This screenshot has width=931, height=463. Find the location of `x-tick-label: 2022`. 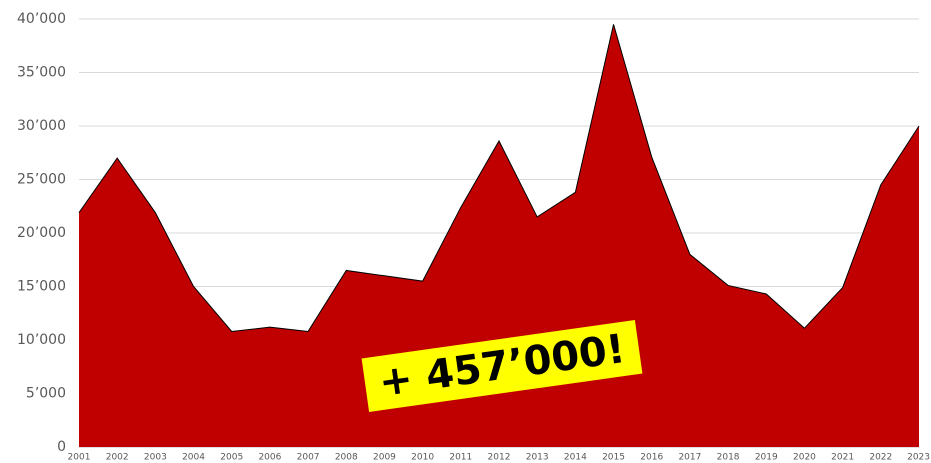

x-tick-label: 2022 is located at coordinates (880, 458).